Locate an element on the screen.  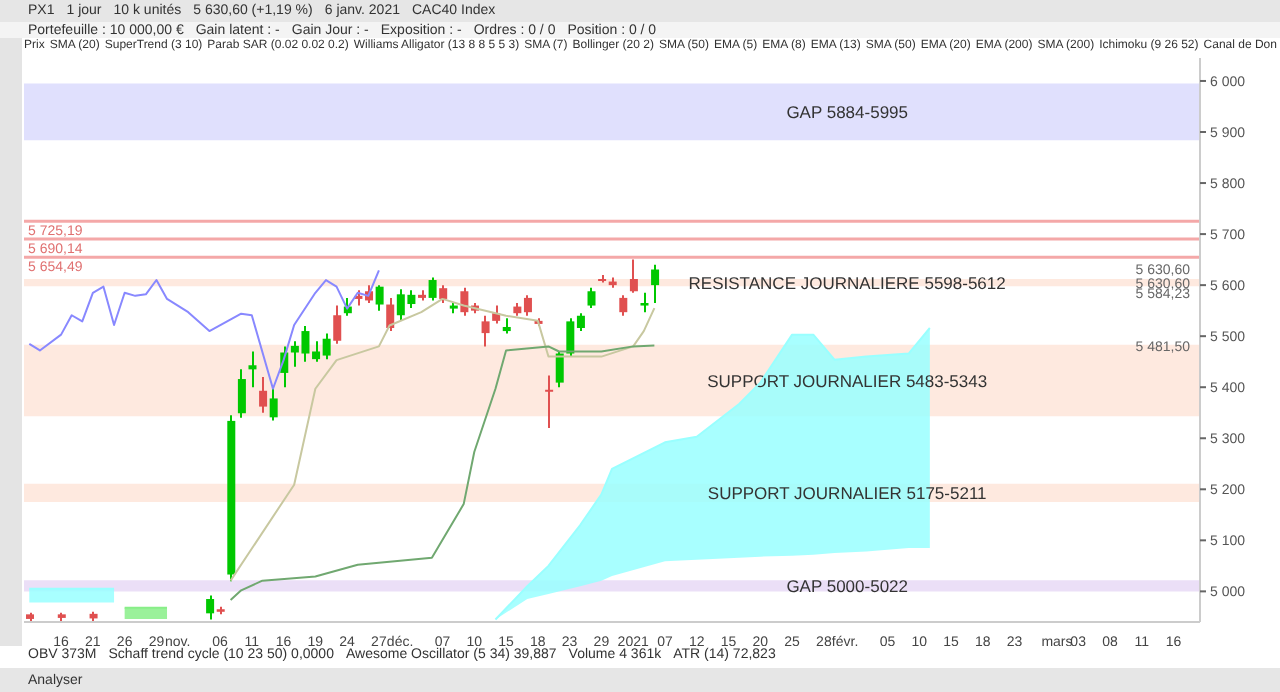
band-label: RESISTANCE JOURNALIERE 5598-5612 is located at coordinates (847, 282).